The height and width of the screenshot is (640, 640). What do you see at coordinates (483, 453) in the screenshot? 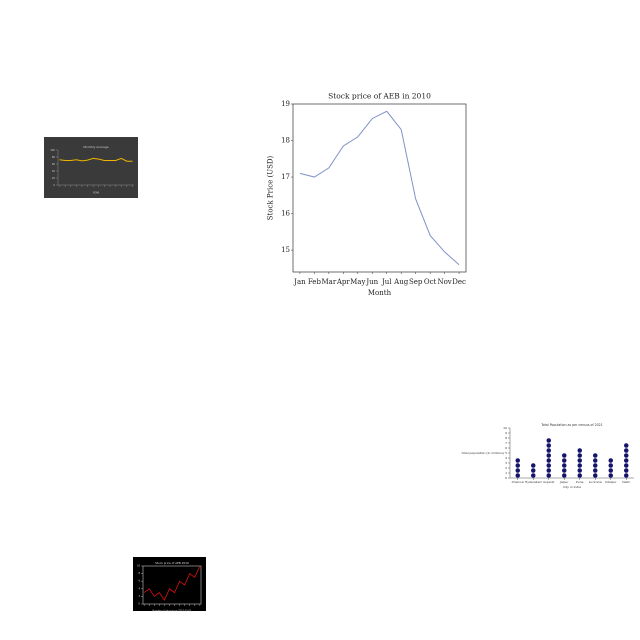
I see `y-axis-label: total population (in millions)` at bounding box center [483, 453].